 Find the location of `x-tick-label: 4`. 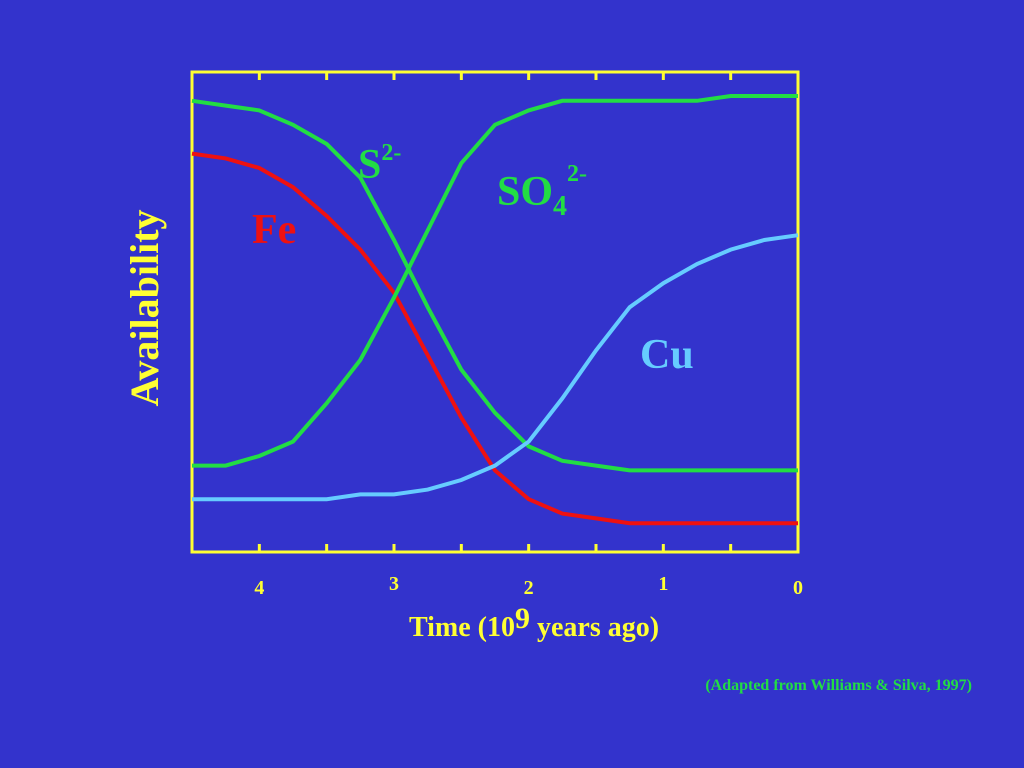

x-tick-label: 4 is located at coordinates (259, 588).